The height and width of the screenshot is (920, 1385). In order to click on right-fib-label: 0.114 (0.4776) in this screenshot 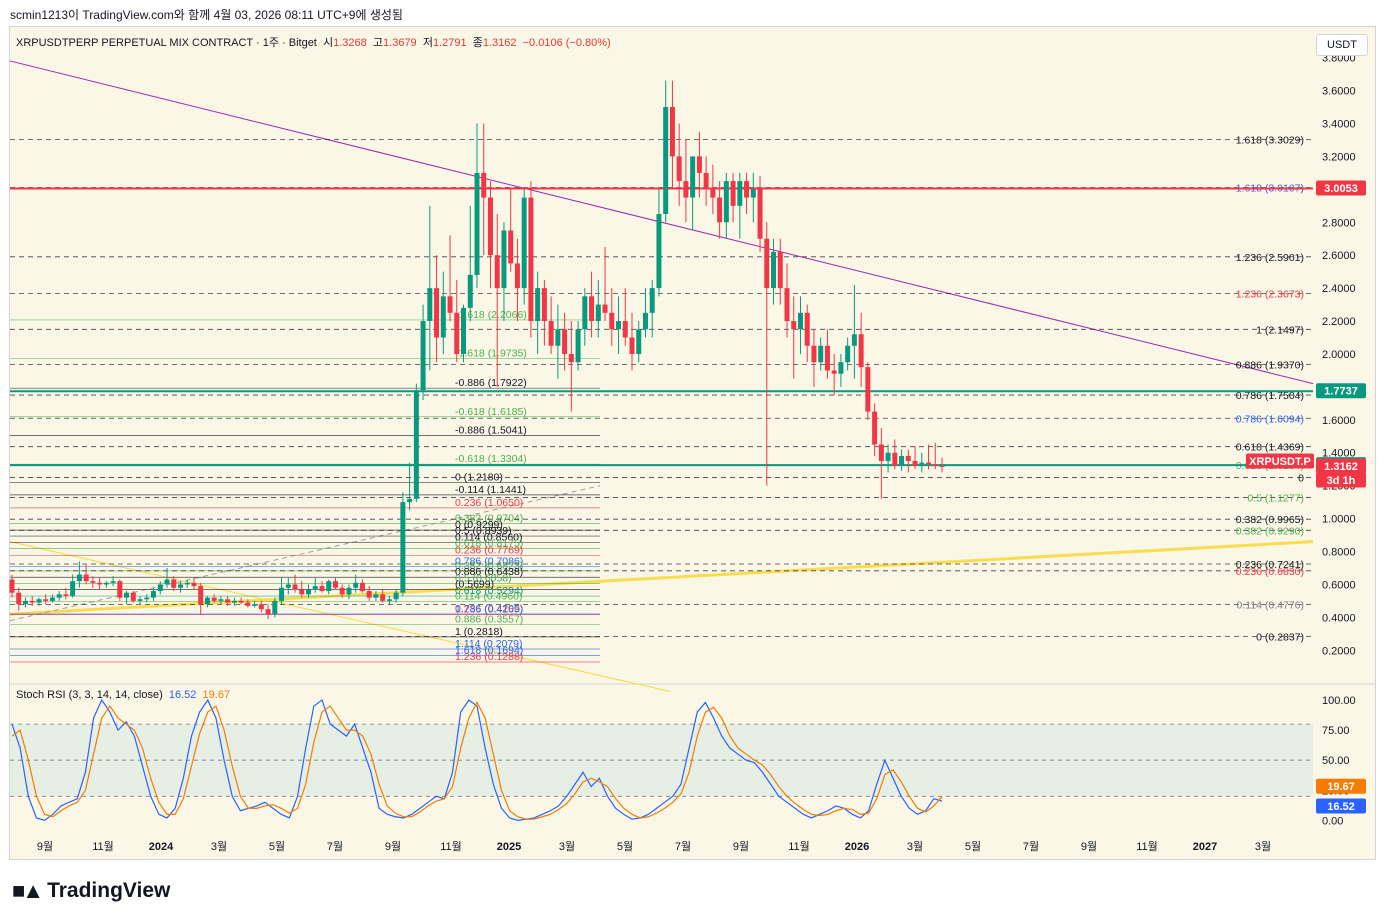, I will do `click(1270, 606)`.